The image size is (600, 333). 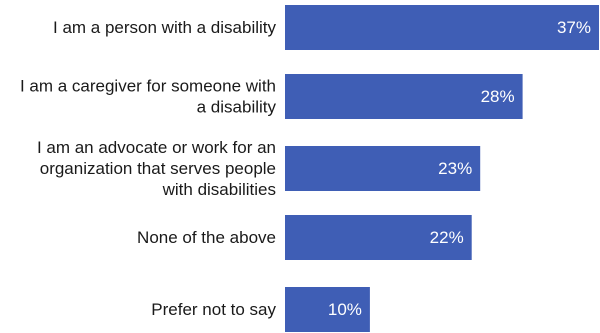 I want to click on value-label-3: 22%, so click(x=447, y=237).